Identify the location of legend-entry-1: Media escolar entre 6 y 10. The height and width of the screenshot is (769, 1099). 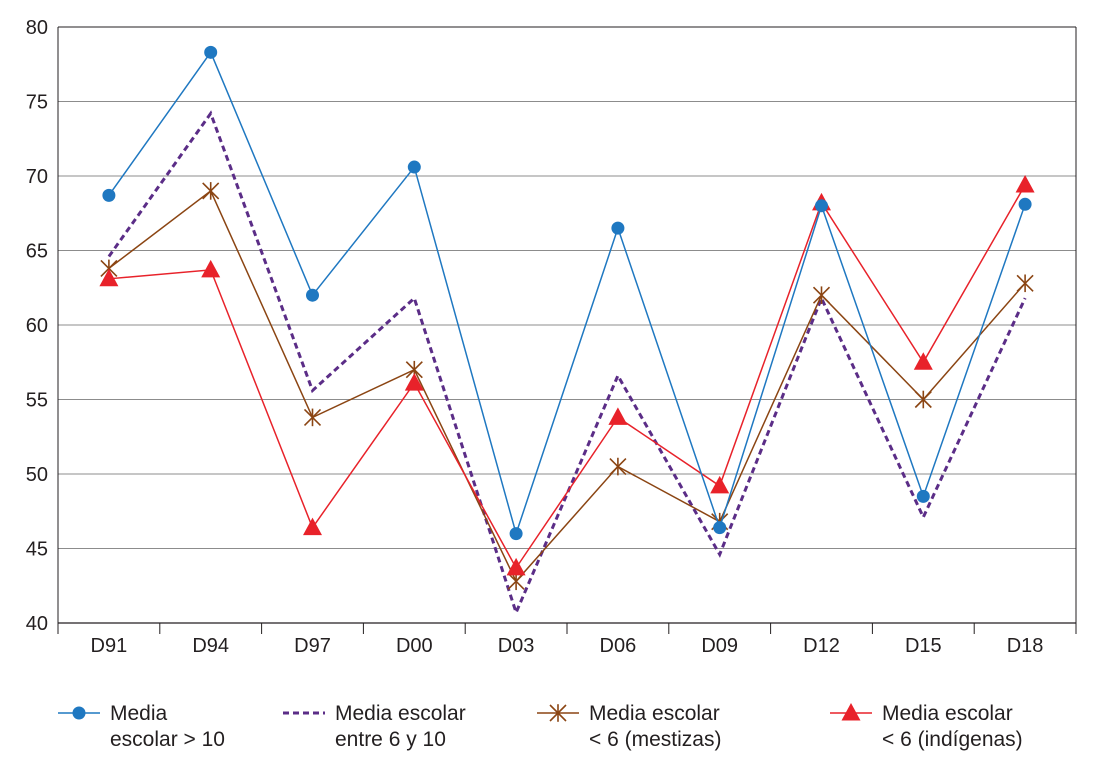
(374, 726).